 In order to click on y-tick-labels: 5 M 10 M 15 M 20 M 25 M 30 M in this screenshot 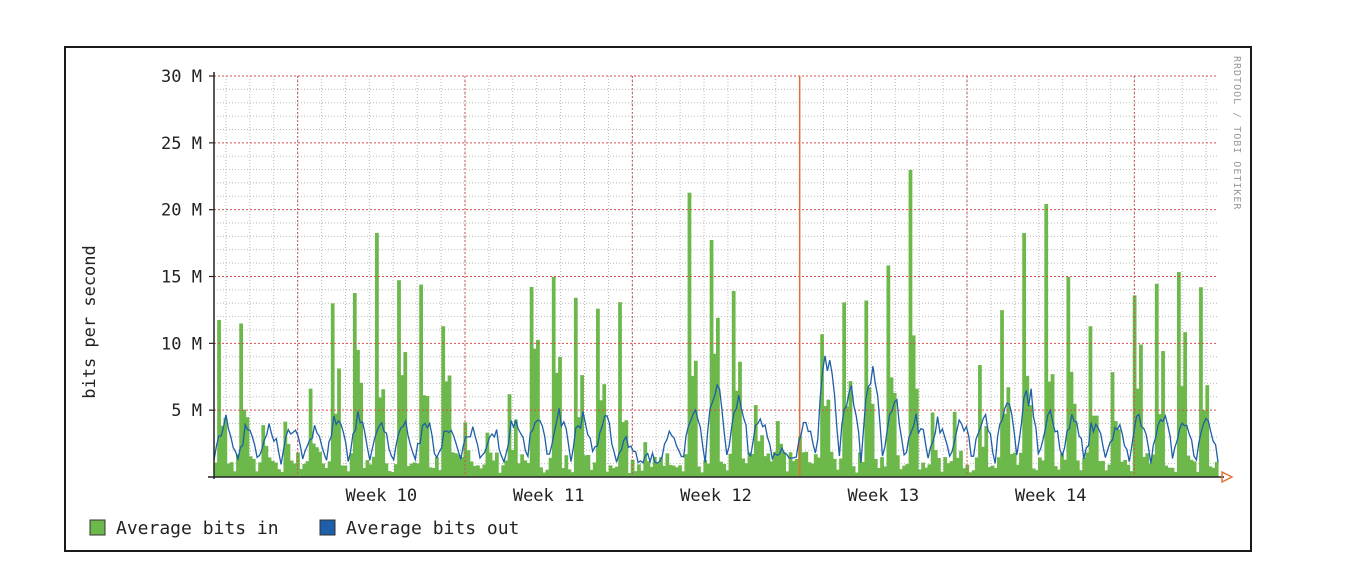, I will do `click(181, 244)`.